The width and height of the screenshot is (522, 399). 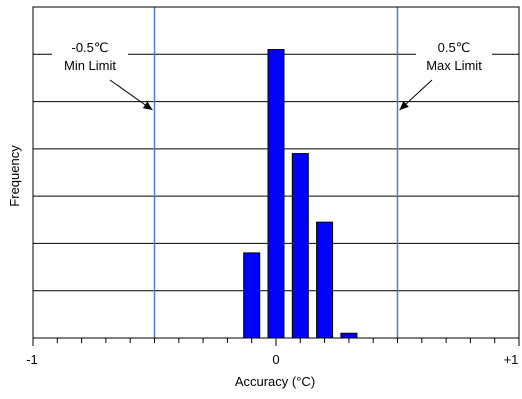 I want to click on limit-value-label: 0.5℃, so click(x=454, y=47).